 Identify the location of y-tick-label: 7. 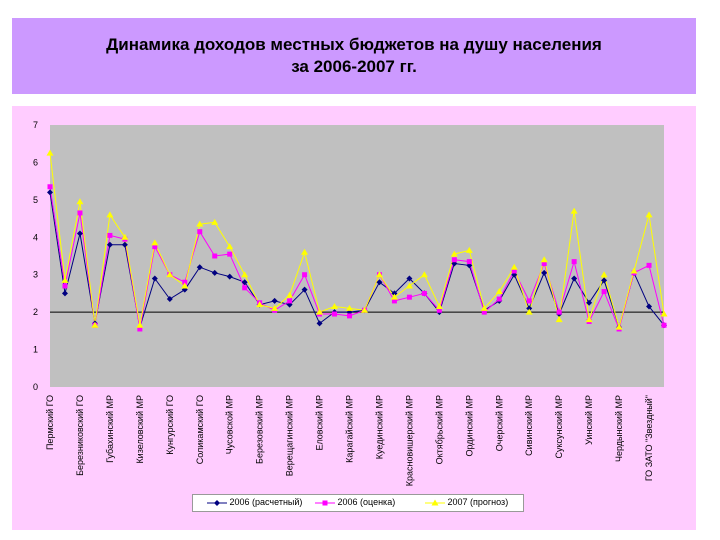
(35, 125).